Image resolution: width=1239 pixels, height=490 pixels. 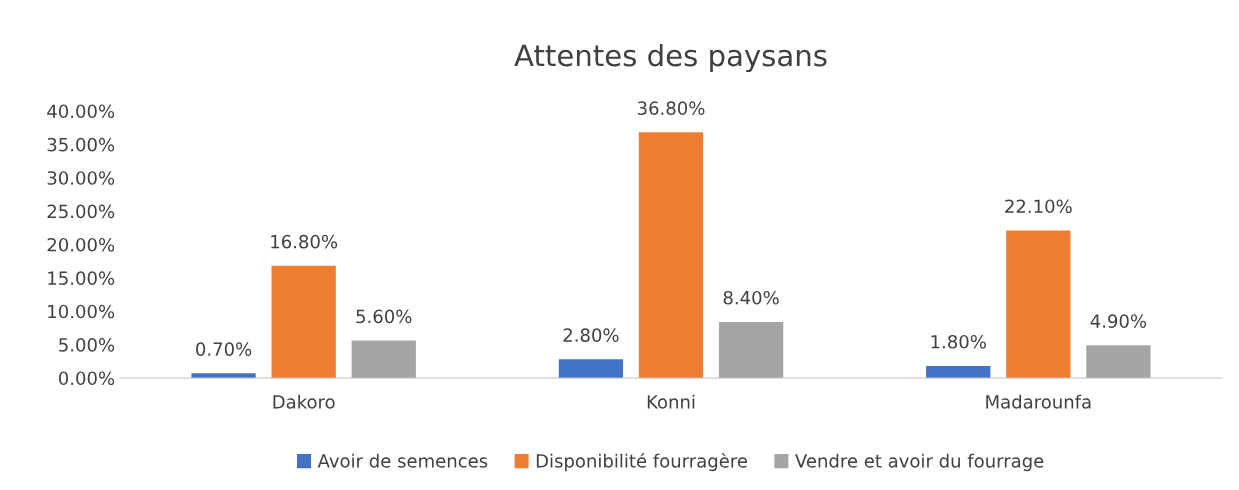 I want to click on data-label: 16.80%, so click(x=304, y=241).